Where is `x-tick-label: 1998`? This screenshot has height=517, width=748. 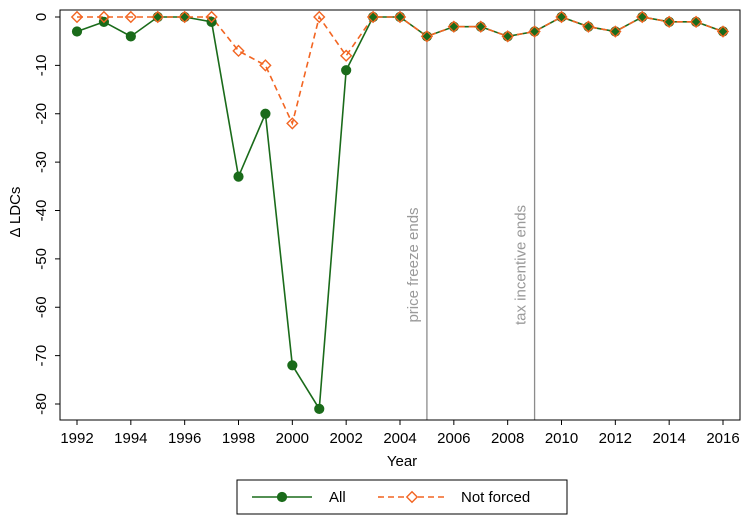
x-tick-label: 1998 is located at coordinates (238, 438).